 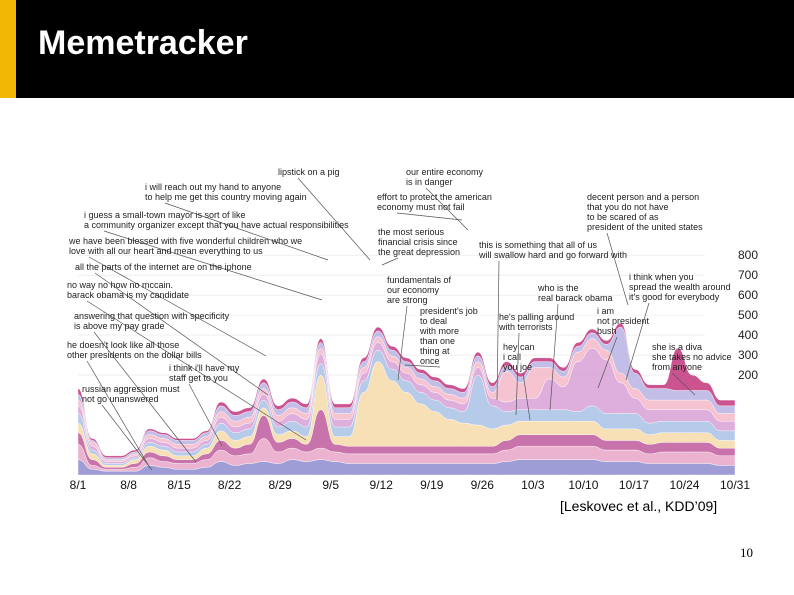 What do you see at coordinates (445, 177) in the screenshot?
I see `annotation-label: our entire economy is in danger` at bounding box center [445, 177].